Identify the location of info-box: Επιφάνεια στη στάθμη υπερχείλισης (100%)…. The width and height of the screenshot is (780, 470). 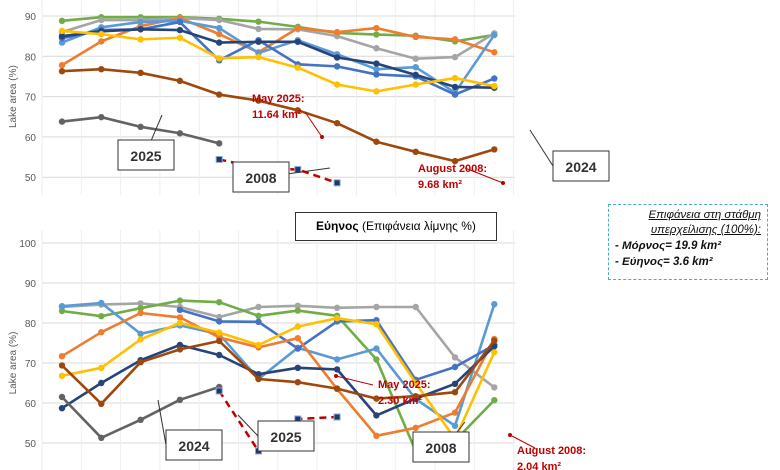
(688, 242).